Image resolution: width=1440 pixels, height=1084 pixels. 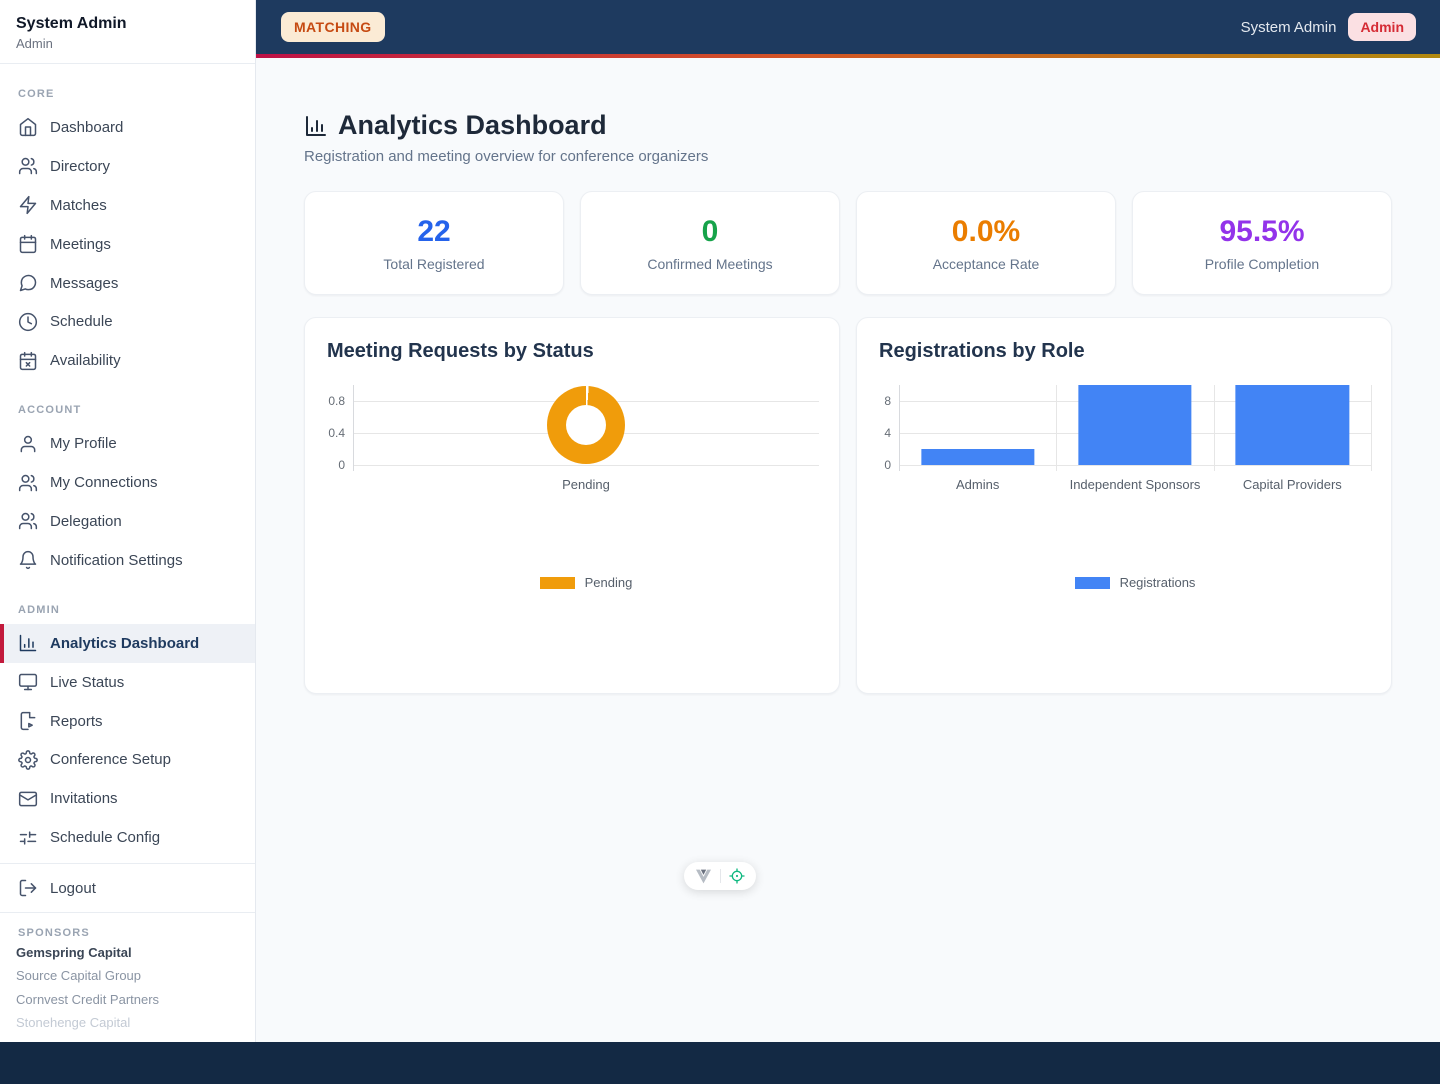 I want to click on sponsor-name: Cornvest Credit Partners, so click(x=88, y=999).